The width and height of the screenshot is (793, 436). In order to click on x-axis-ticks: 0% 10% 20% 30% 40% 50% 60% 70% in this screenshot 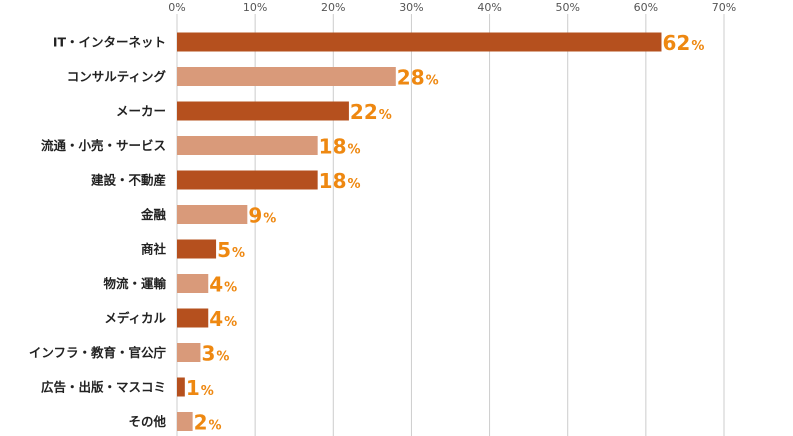, I will do `click(452, 7)`.